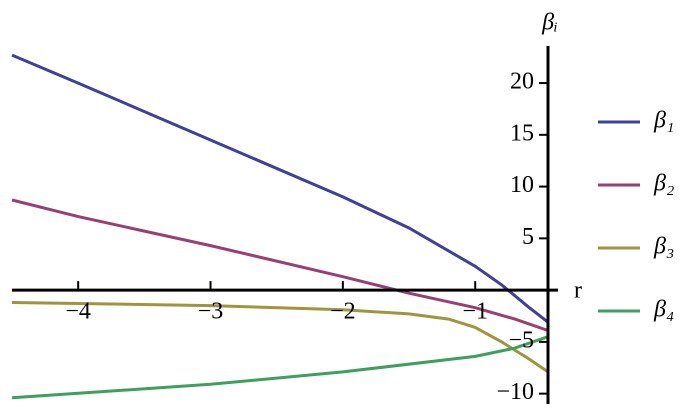 The height and width of the screenshot is (418, 700). I want to click on x-tick-label: −2, so click(343, 312).